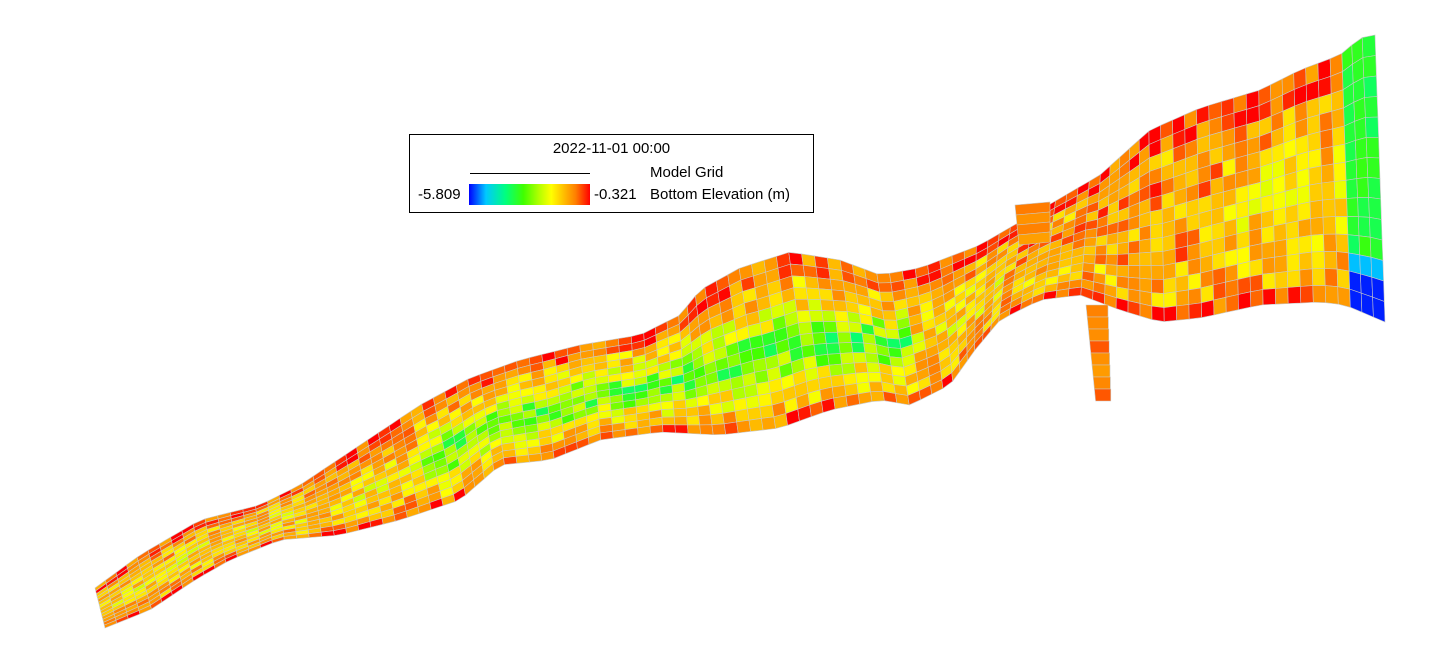 Image resolution: width=1440 pixels, height=667 pixels. Describe the element at coordinates (1034, 238) in the screenshot. I see `branch-cell` at that location.